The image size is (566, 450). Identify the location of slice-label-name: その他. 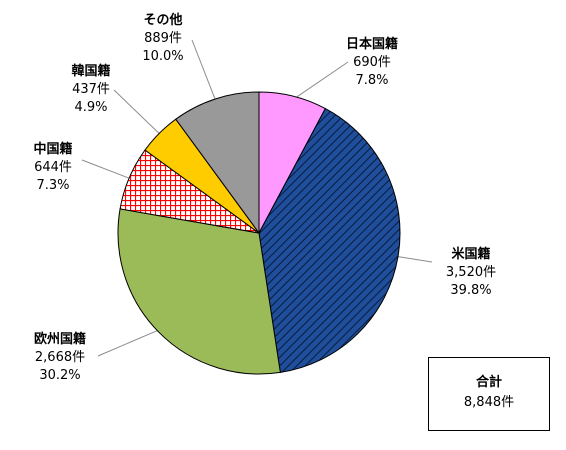
(163, 20).